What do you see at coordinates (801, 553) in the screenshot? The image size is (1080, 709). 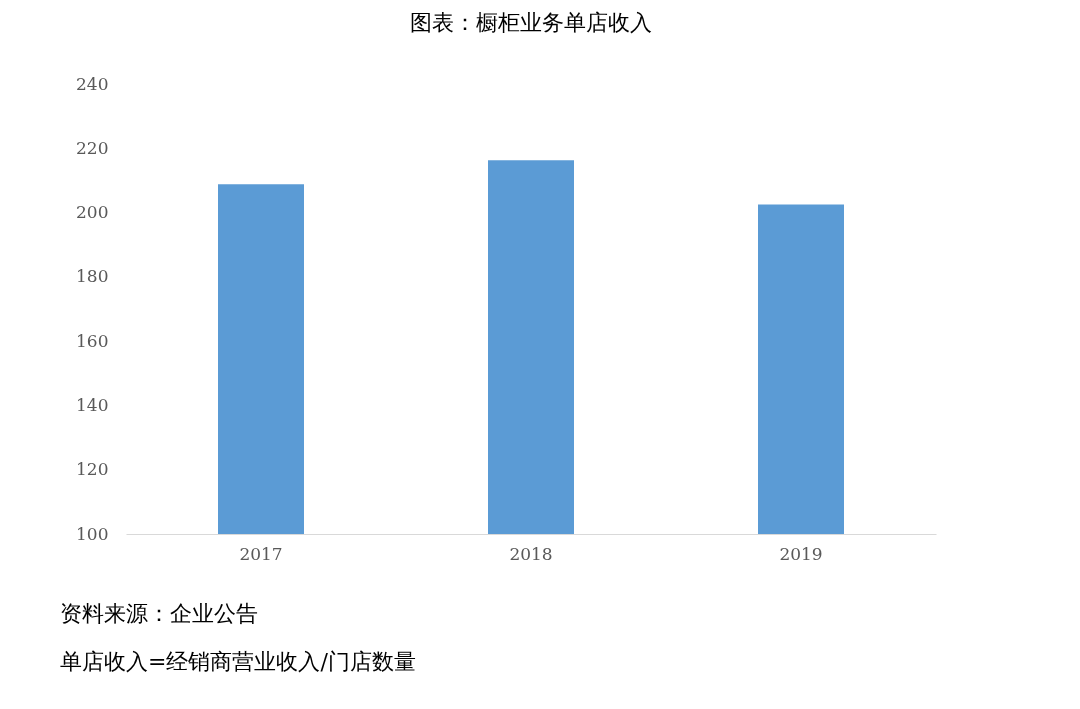 I see `x-tick-label: 2019` at bounding box center [801, 553].